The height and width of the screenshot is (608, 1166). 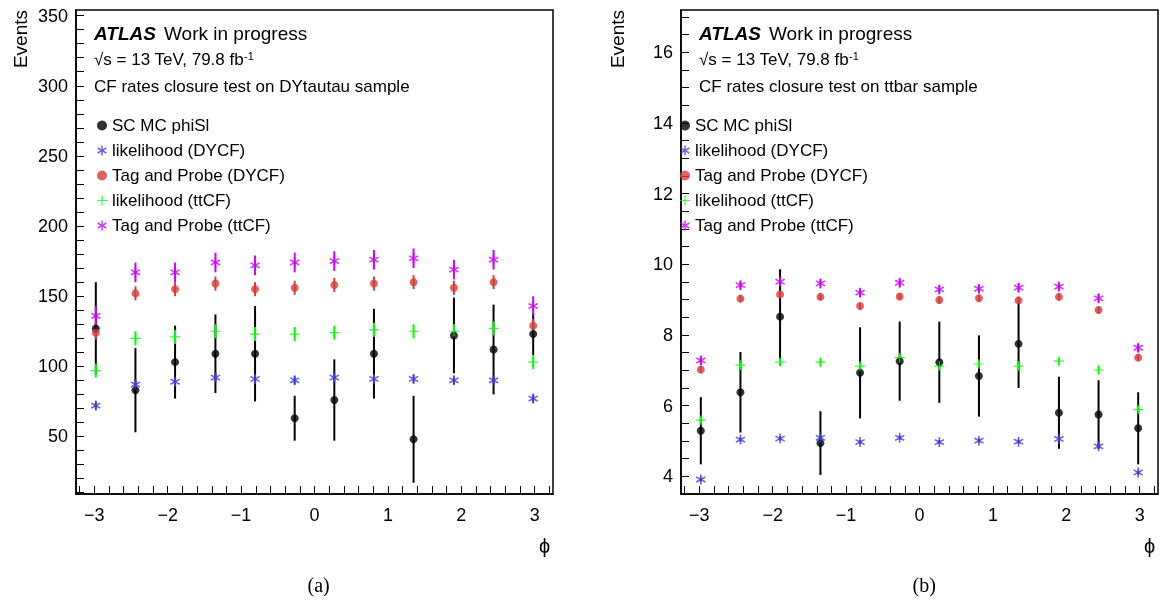 I want to click on y-tick-label: 10, so click(x=662, y=264).